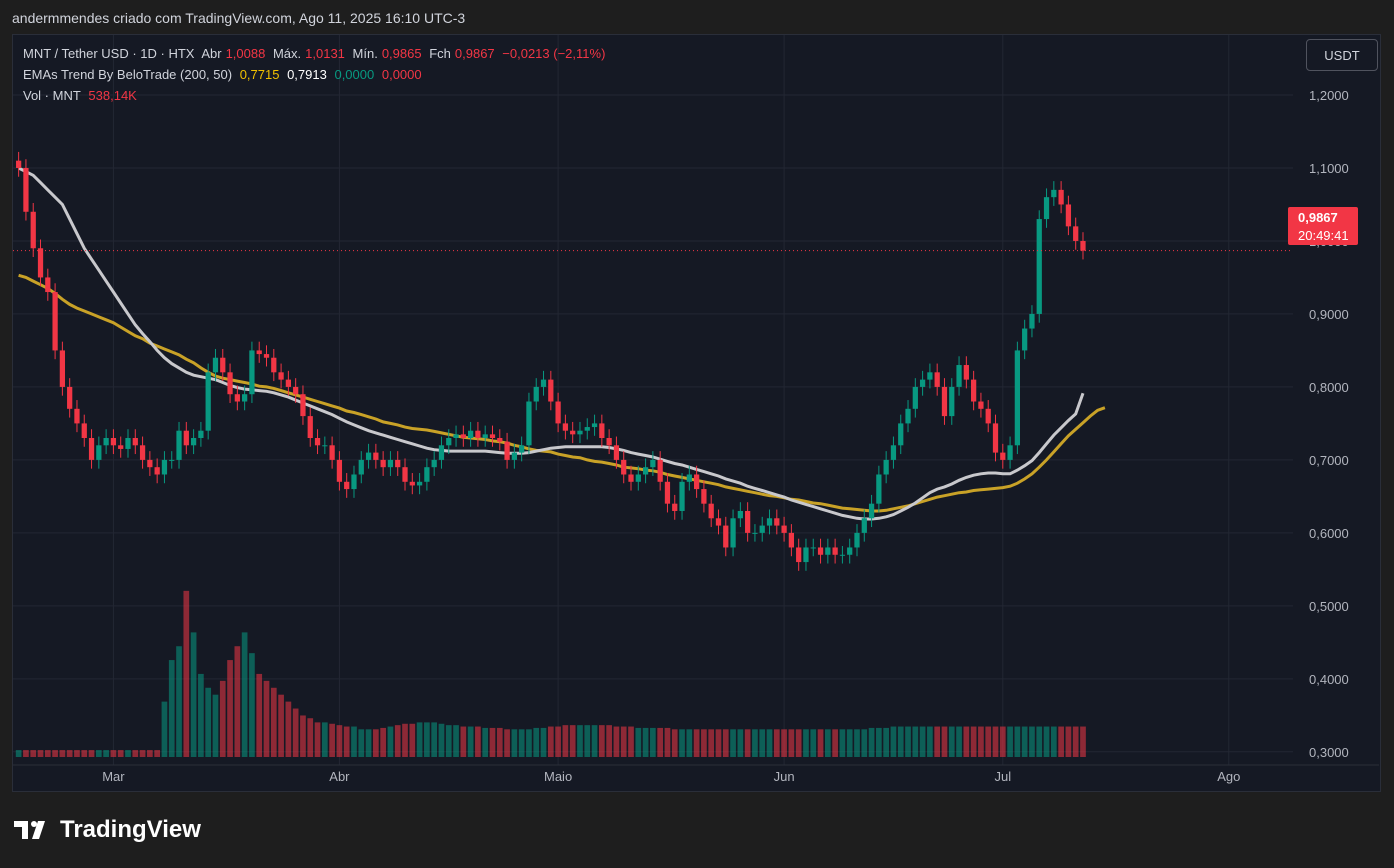 The image size is (1394, 868). What do you see at coordinates (82, 95) in the screenshot?
I see `volume-legend: Vol · MNT 538,14K` at bounding box center [82, 95].